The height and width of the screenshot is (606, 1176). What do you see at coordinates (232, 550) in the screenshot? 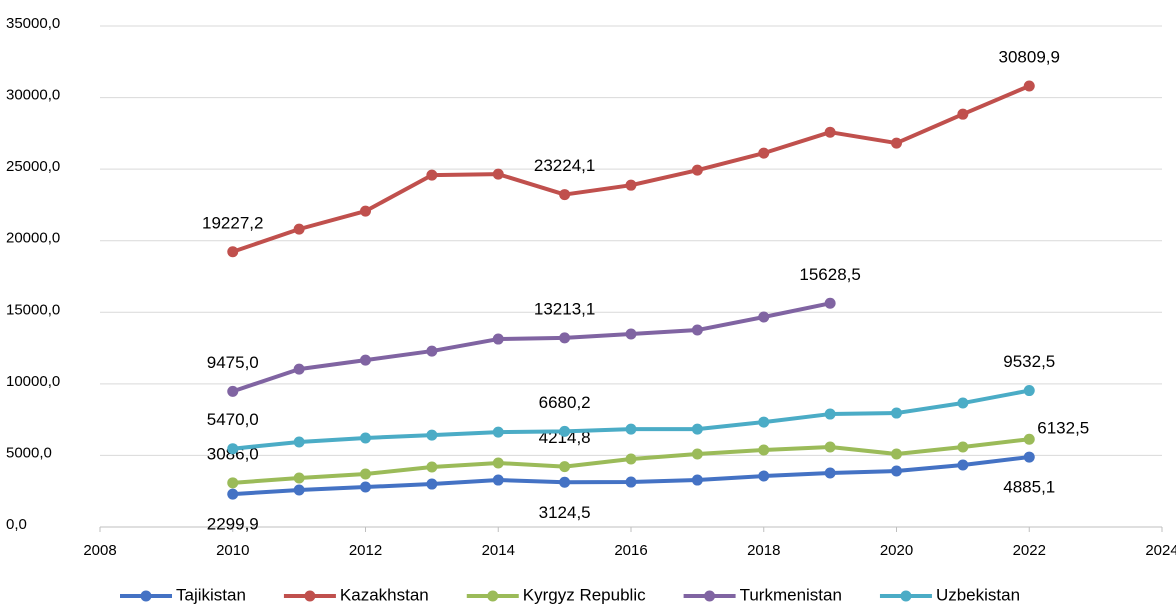
I see `x-tick-label: 2010` at bounding box center [232, 550].